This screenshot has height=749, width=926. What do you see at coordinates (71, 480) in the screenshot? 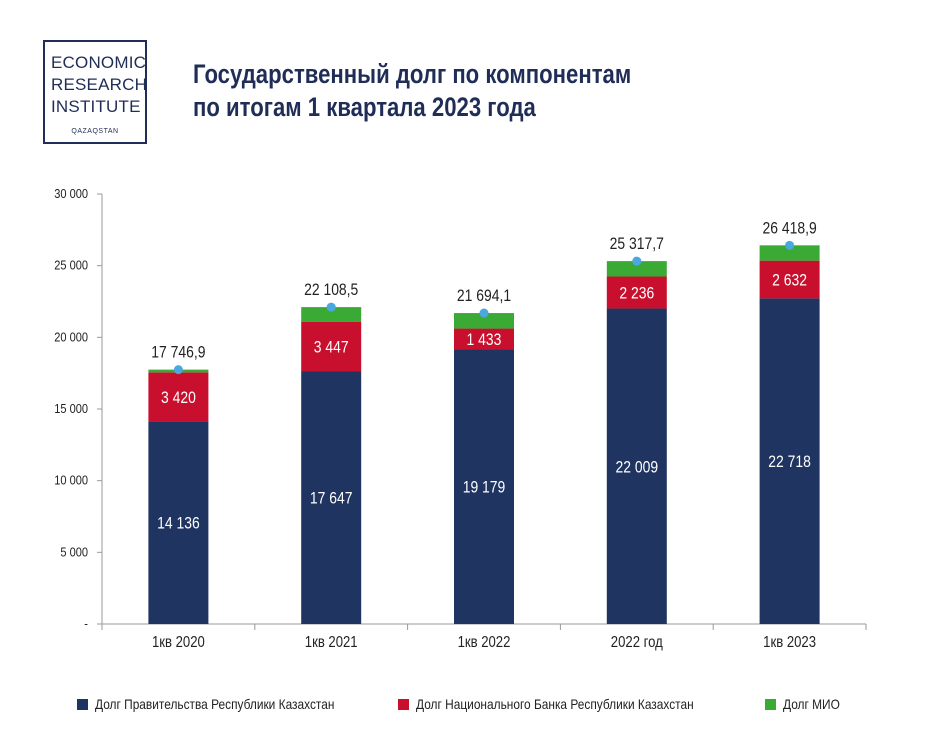
I see `y-tick-label: 10 000` at bounding box center [71, 480].